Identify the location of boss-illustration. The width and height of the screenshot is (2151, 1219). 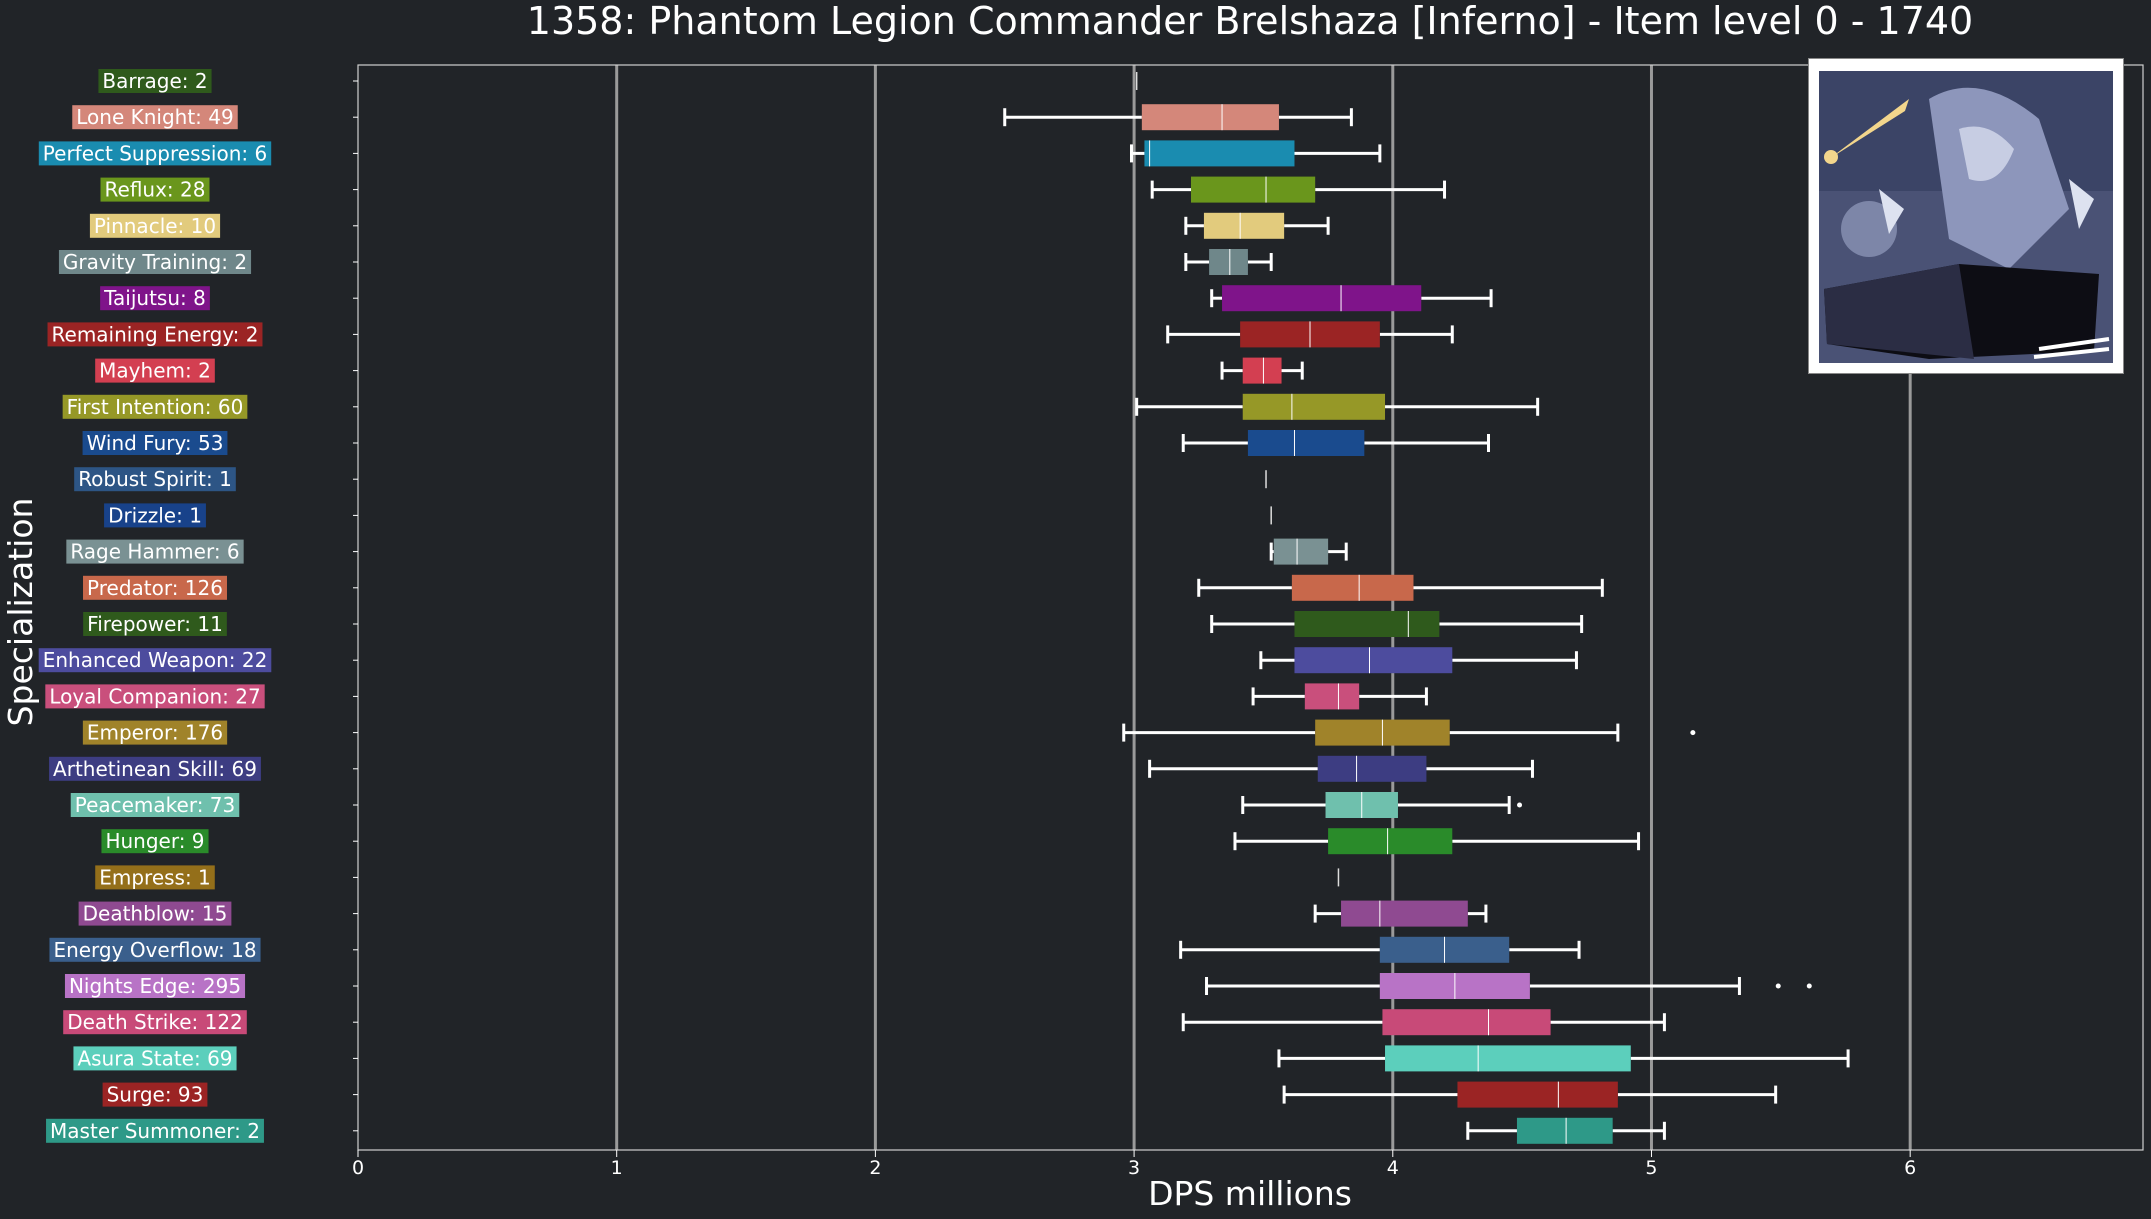
(1966, 217).